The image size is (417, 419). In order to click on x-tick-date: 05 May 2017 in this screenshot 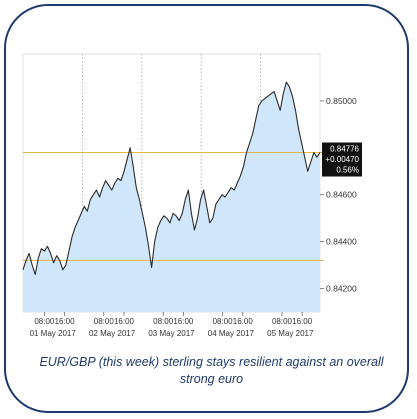, I will do `click(290, 333)`.